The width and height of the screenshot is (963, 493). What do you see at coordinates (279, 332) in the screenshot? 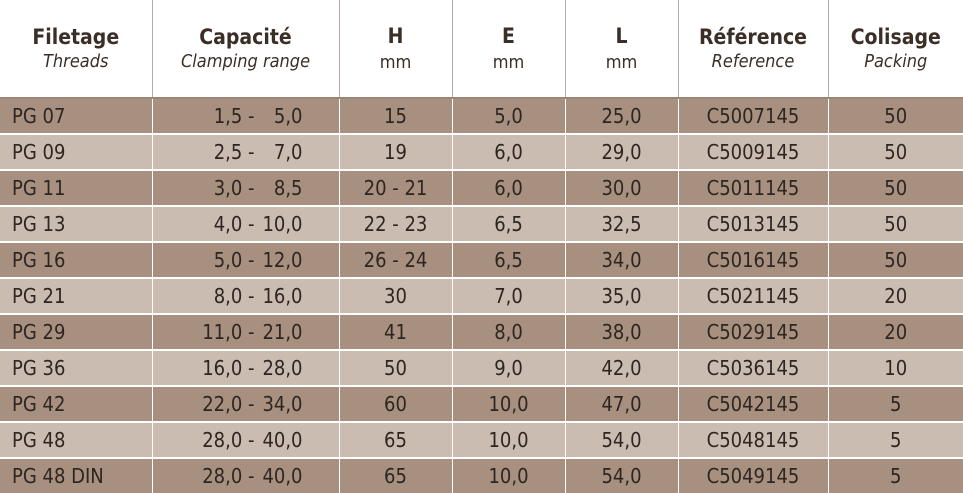
I see `cell-clamping-max: 21,0` at bounding box center [279, 332].